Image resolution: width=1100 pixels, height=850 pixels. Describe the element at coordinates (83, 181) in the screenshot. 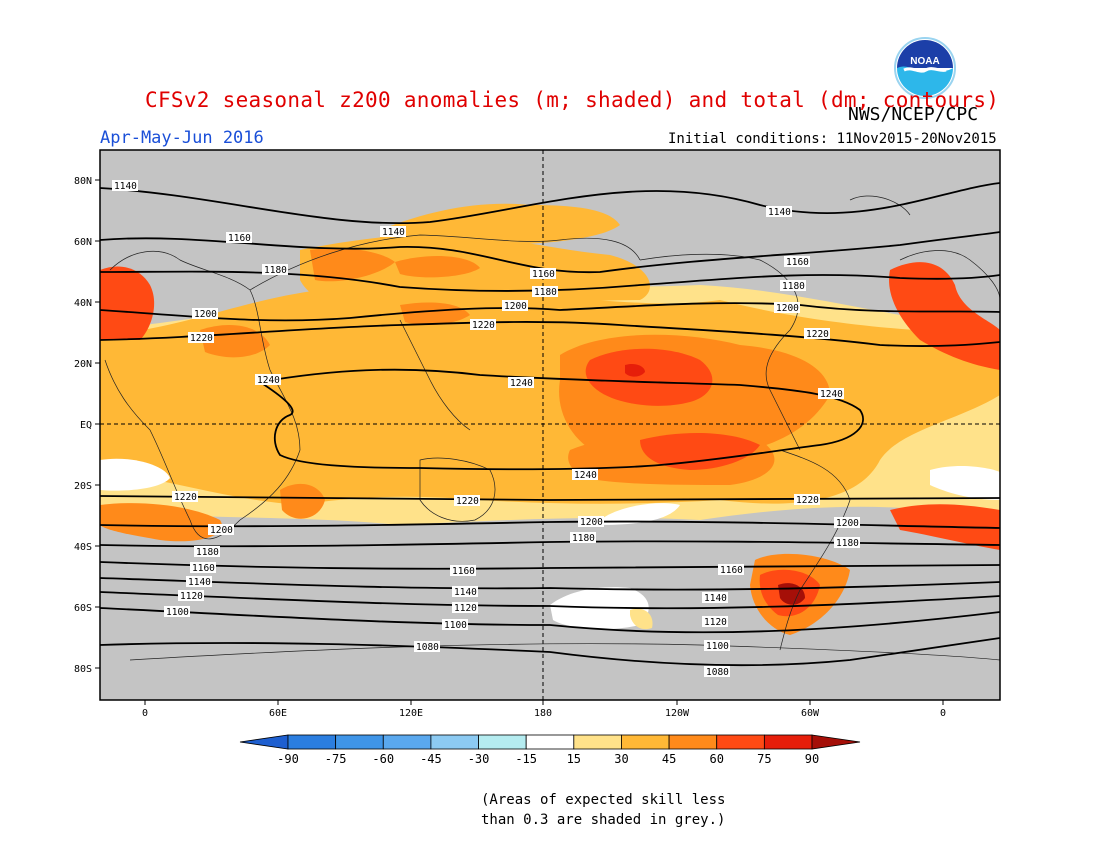

I see `lat-tick-label: 80N` at that location.